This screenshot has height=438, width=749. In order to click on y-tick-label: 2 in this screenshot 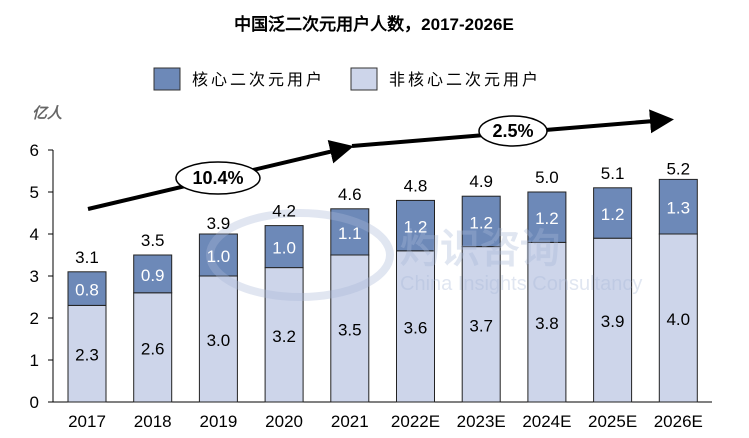, I will do `click(34, 318)`.